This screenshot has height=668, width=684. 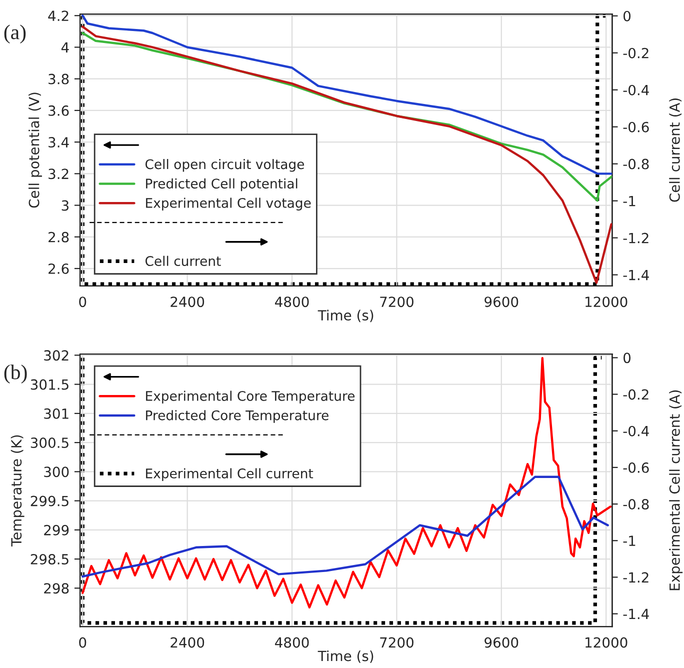 What do you see at coordinates (58, 79) in the screenshot?
I see `y-tick-label: 3.8` at bounding box center [58, 79].